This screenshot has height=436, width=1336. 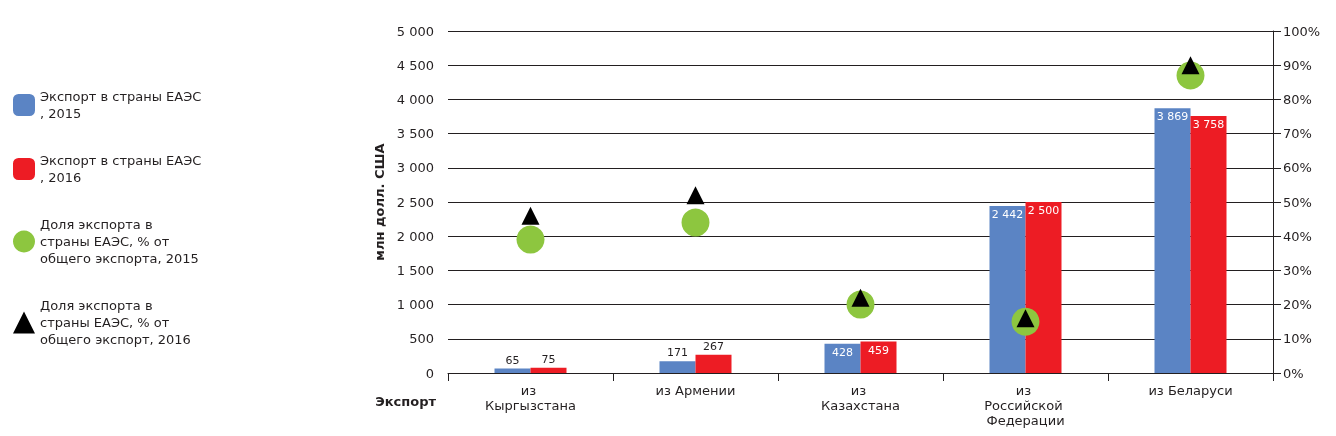 I want to click on y2-tick-label: 70%, so click(x=1297, y=134).